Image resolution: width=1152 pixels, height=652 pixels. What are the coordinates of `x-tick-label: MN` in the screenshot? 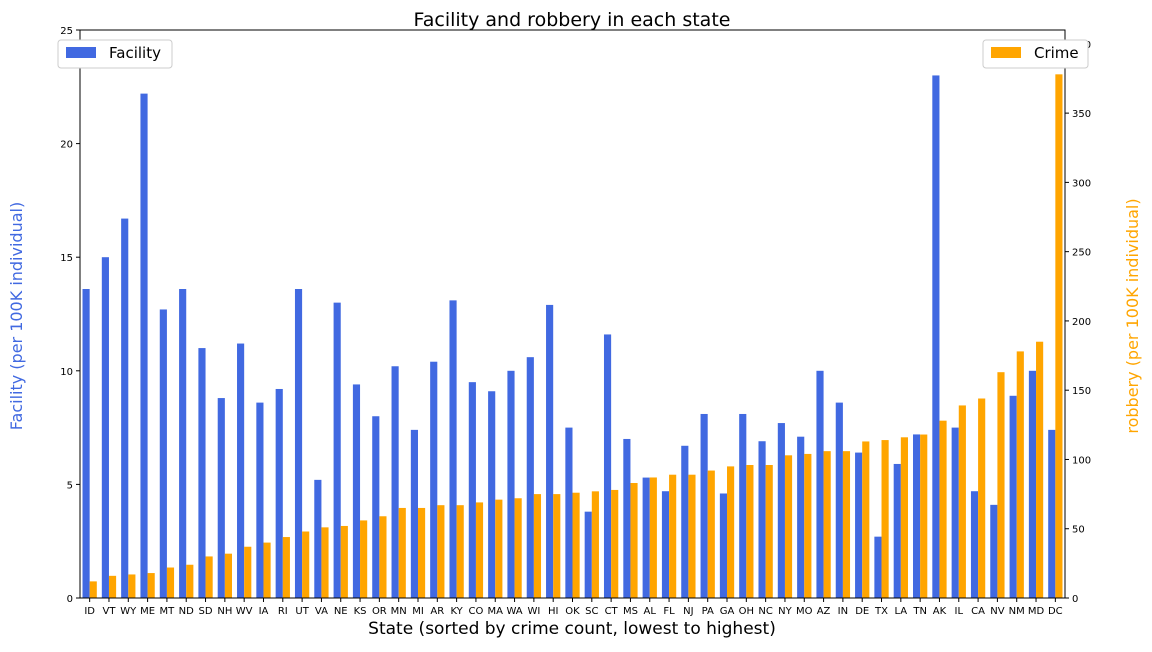 It's located at (399, 611).